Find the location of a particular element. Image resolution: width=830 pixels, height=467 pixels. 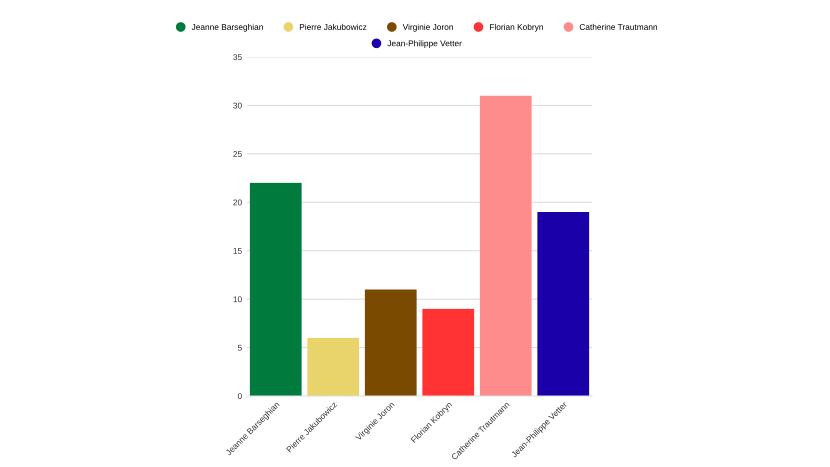

legend-label: Catherine Trautmann is located at coordinates (619, 27).